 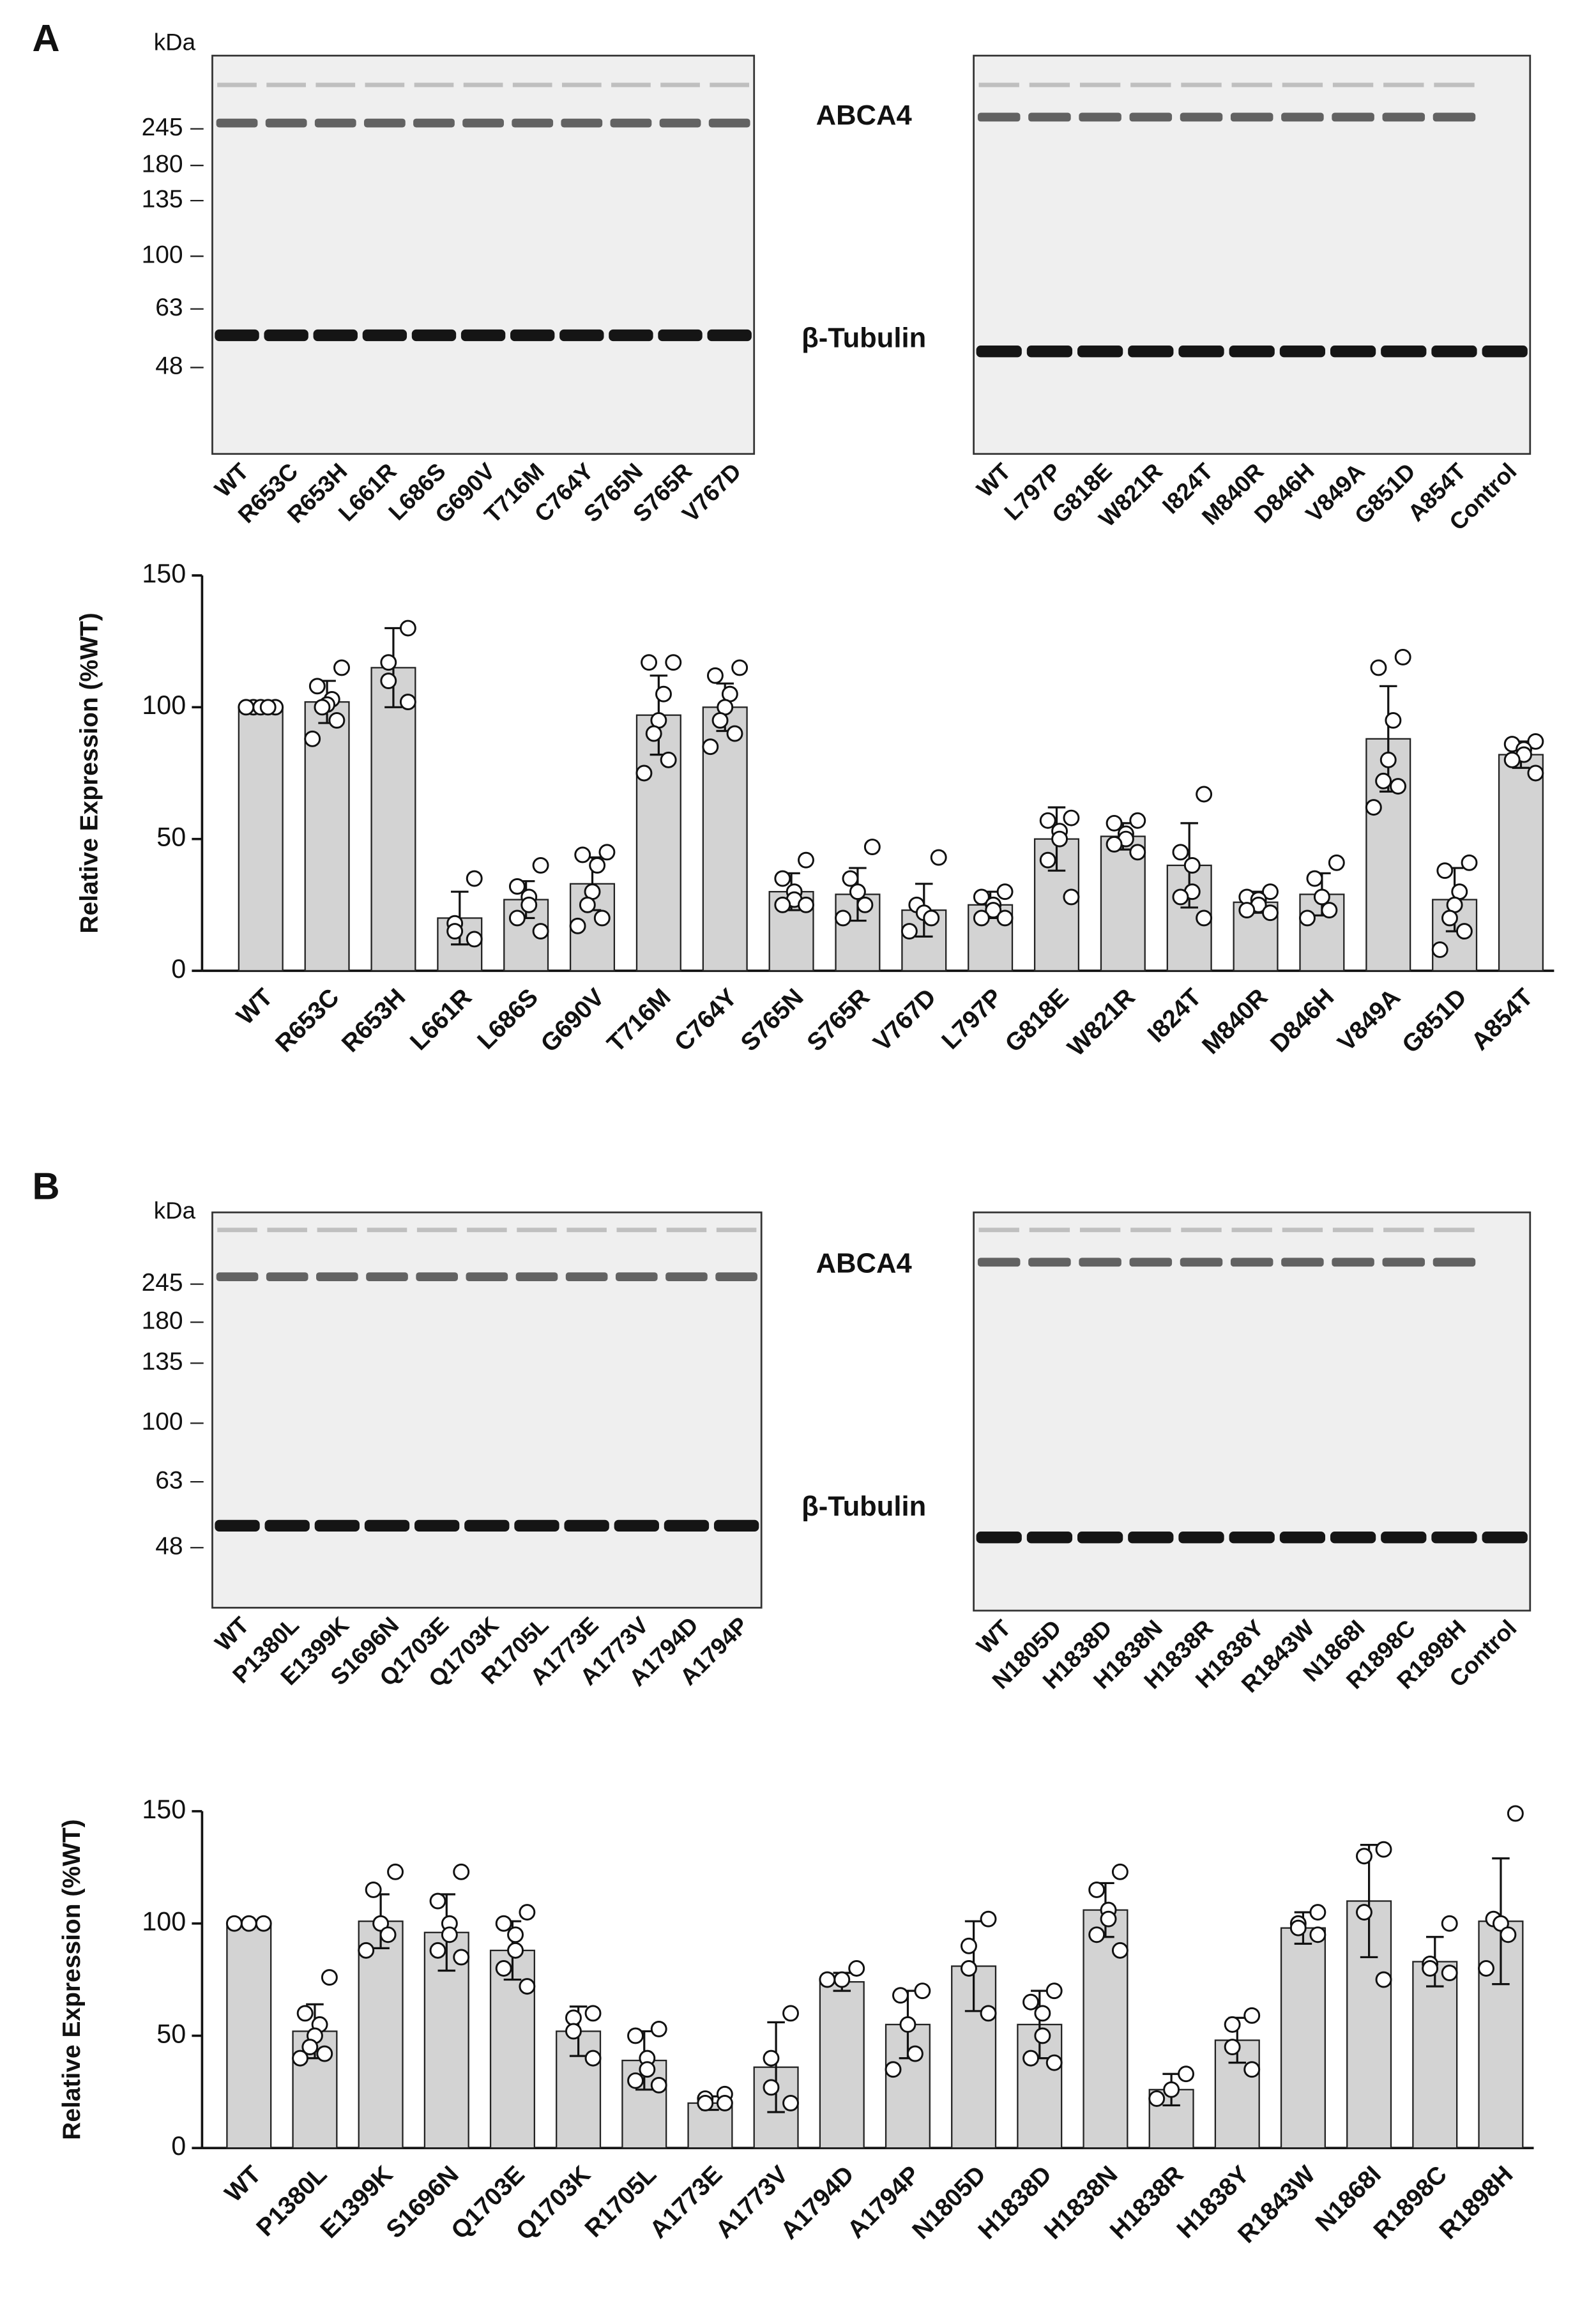 What do you see at coordinates (864, 1263) in the screenshot?
I see `protein-label: ABCA4` at bounding box center [864, 1263].